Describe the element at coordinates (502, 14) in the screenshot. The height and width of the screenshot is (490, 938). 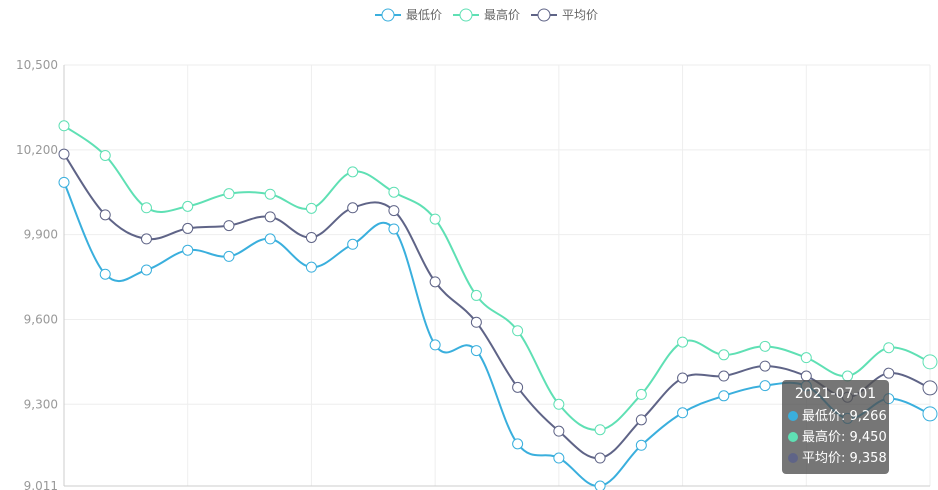
I see `legend-label-high: 最高价` at that location.